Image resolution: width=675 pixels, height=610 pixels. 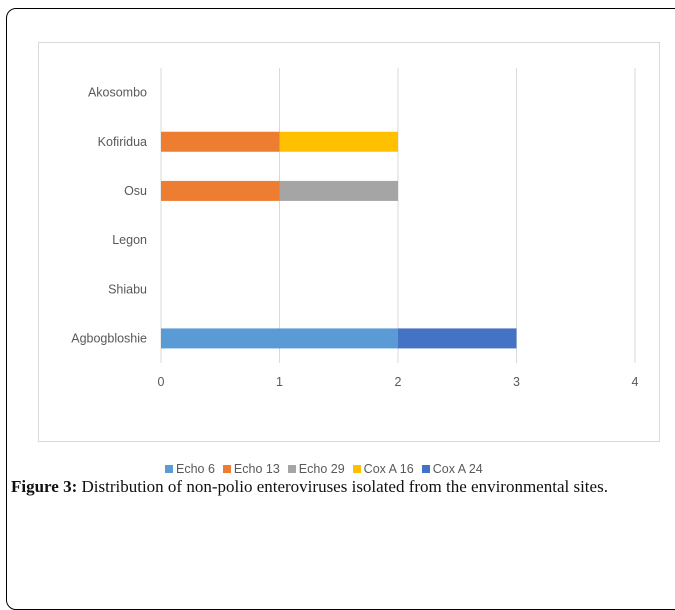 What do you see at coordinates (122, 142) in the screenshot?
I see `category-label: Kofiridua` at bounding box center [122, 142].